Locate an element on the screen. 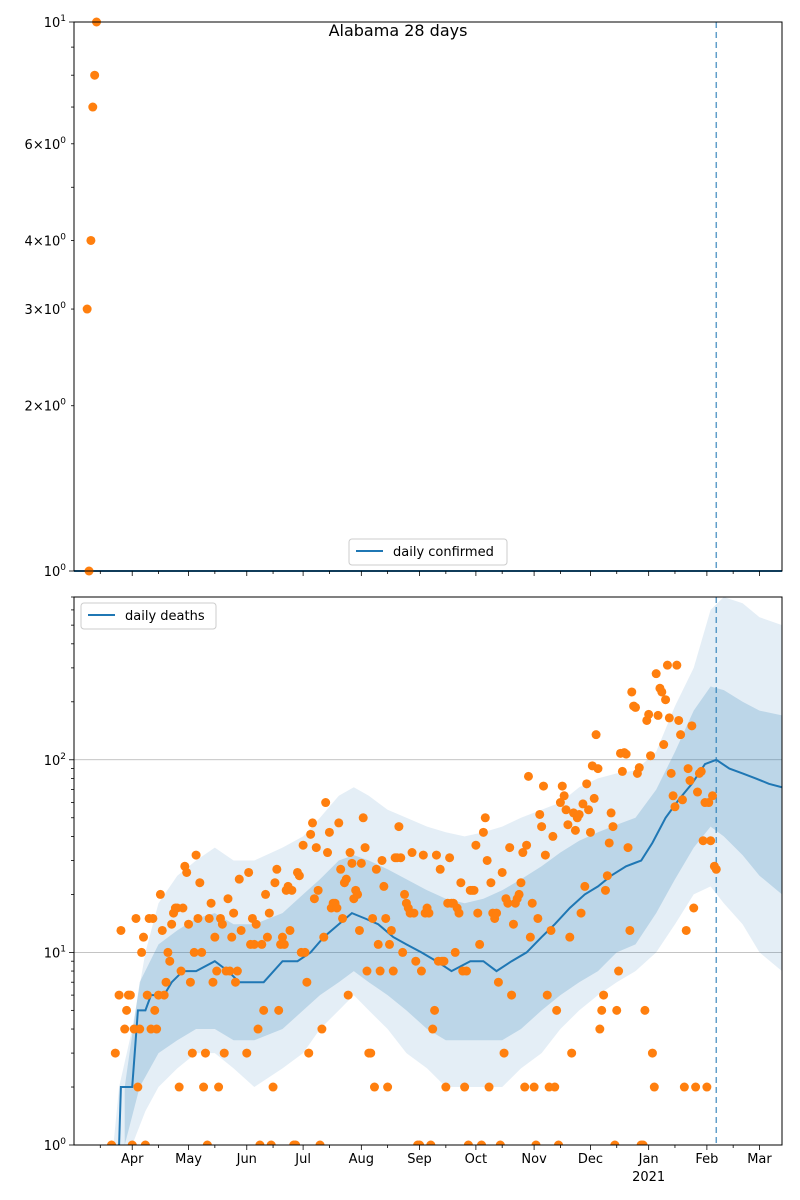 The image size is (800, 1200). deaths-legend: daily deaths is located at coordinates (148, 616).